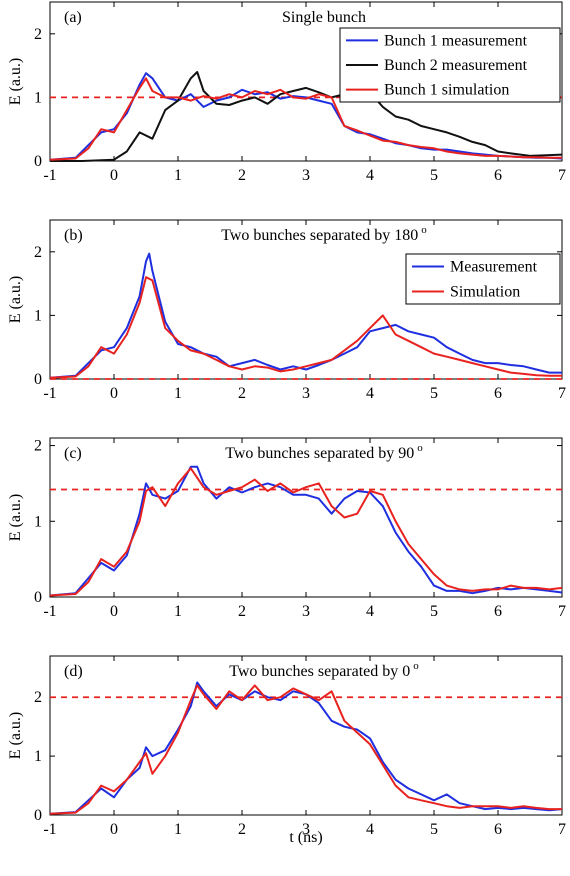 The image size is (570, 876). Describe the element at coordinates (324, 452) in the screenshot. I see `chart-title: Two bunches separated by 90 o` at that location.